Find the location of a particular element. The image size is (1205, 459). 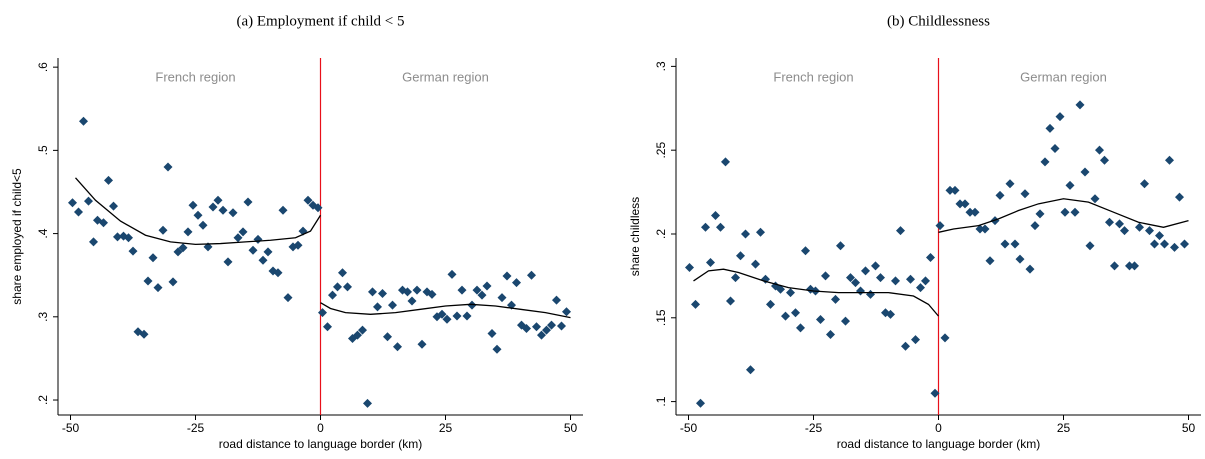

y-axis-label: share employed if child<5 is located at coordinates (17, 236).